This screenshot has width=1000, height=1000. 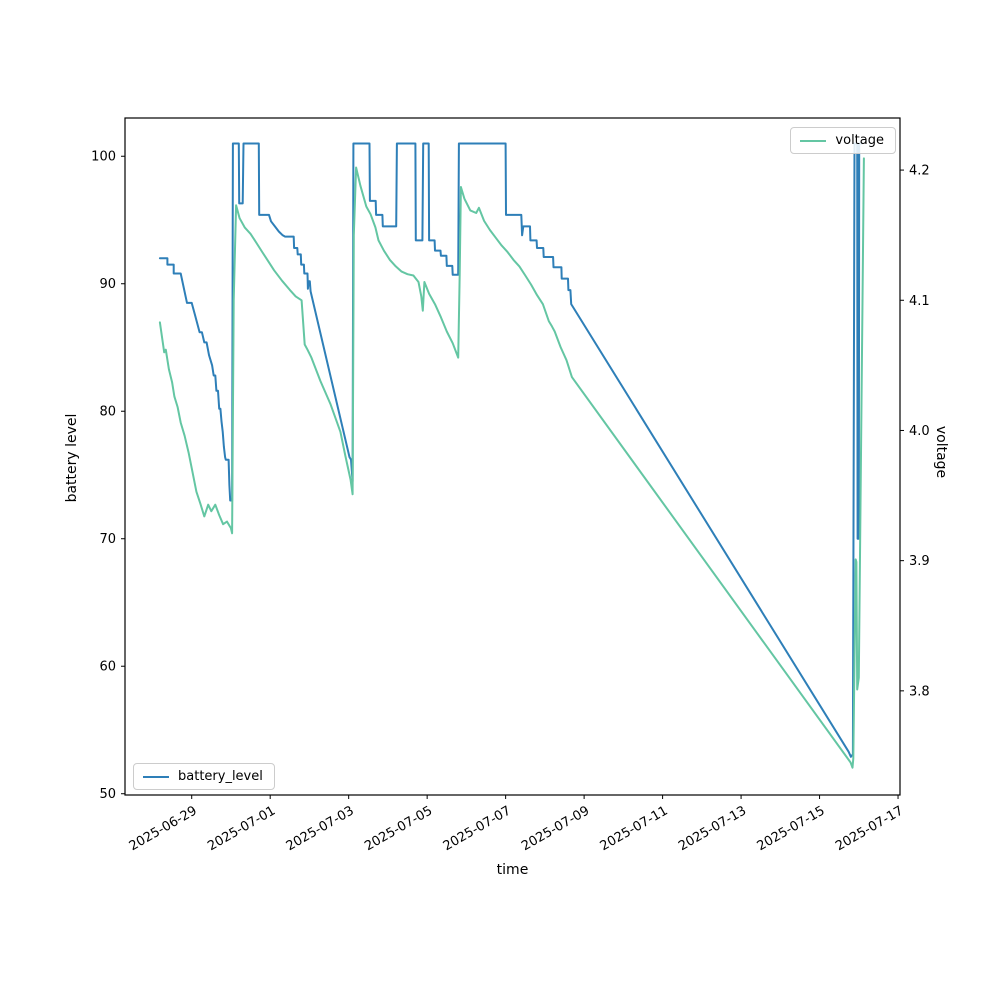 I want to click on left-tick-label: 100, so click(x=103, y=157).